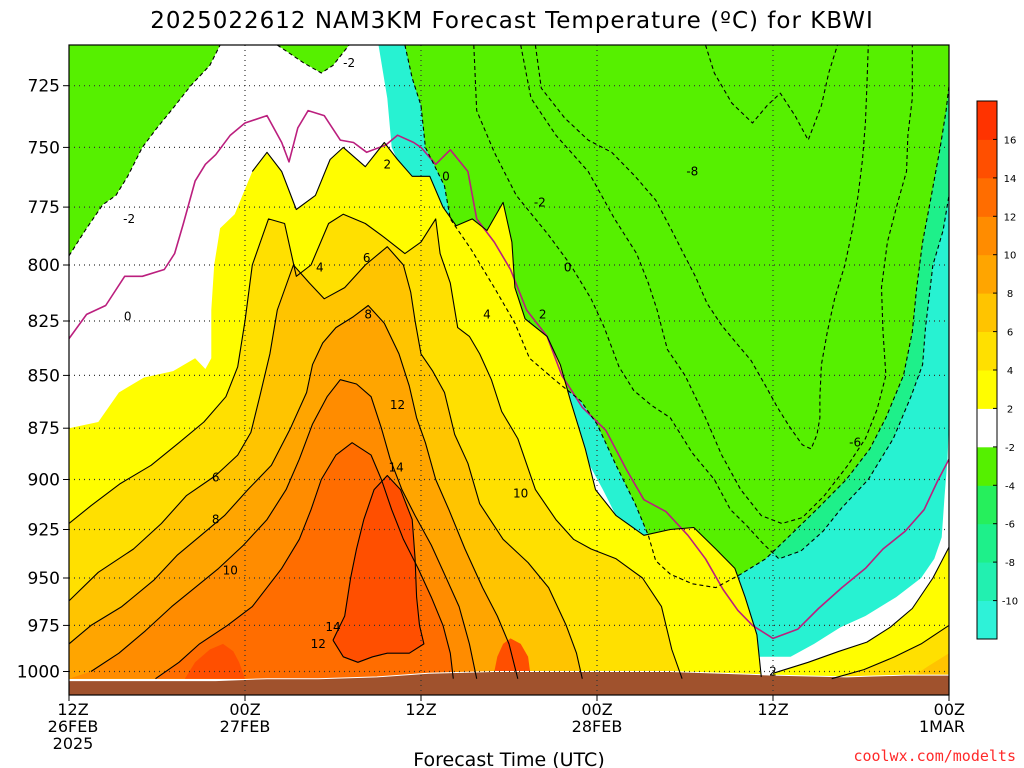 This screenshot has height=768, width=1024. What do you see at coordinates (508, 758) in the screenshot?
I see `x-axis-title: Forecast Time (UTC)` at bounding box center [508, 758].